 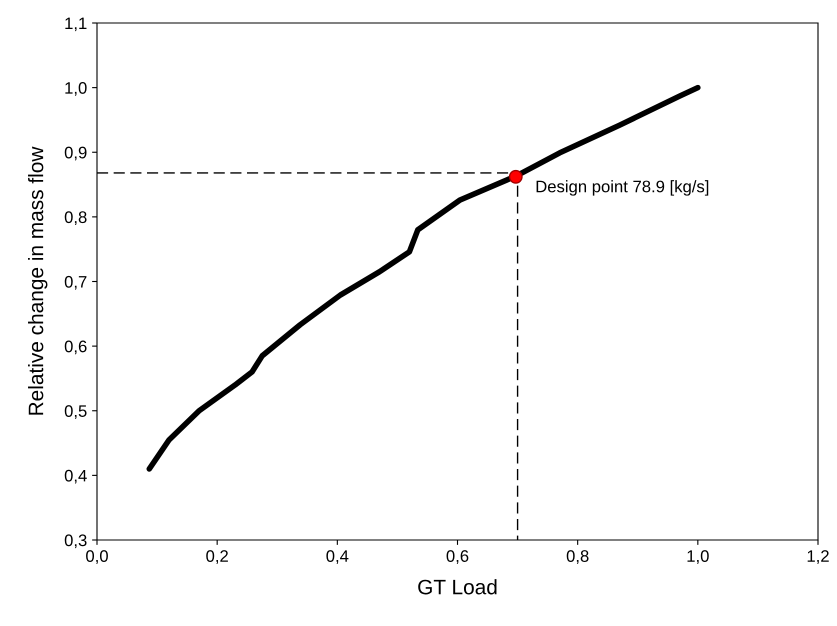 I want to click on y-tick-label: 0,7, so click(x=75, y=283).